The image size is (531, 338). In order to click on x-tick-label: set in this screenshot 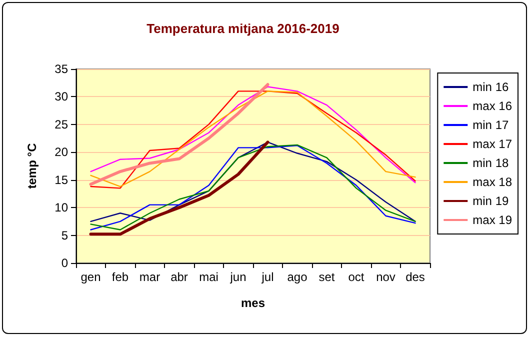, I will do `click(327, 277)`.